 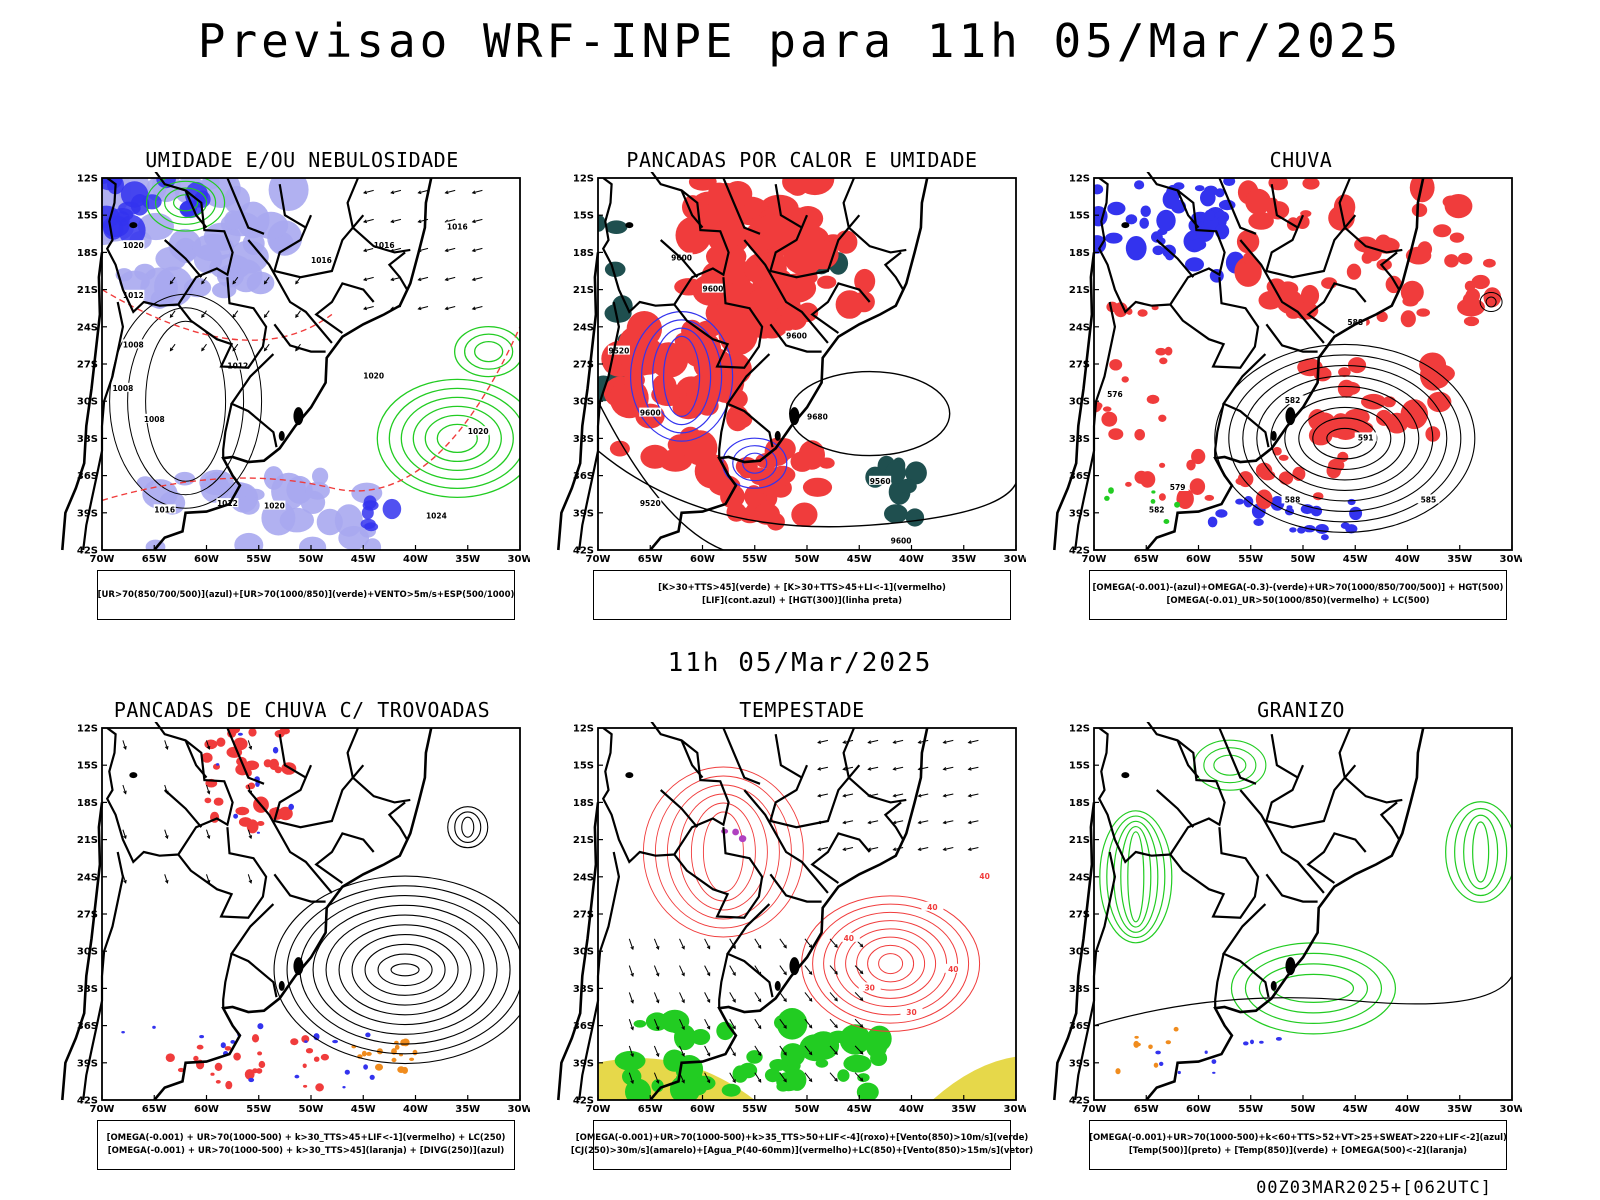 I want to click on panel-title-pancadas-calor: PANCADAS POR CALOR E UMIDADE, so click(x=802, y=160).